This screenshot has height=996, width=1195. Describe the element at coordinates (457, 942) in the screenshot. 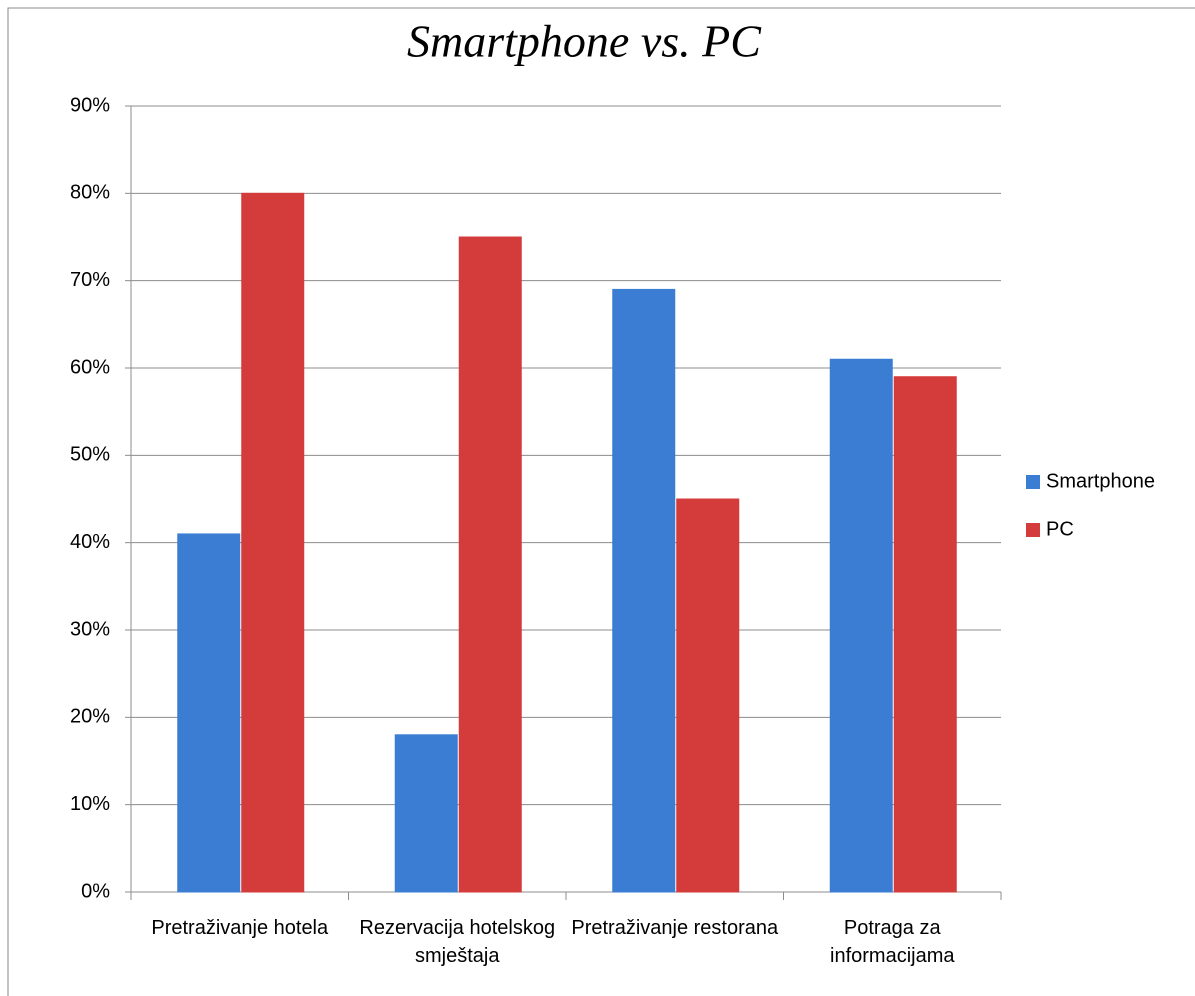

I see `x-tick-label: Rezervacija hotelskog smještaja` at that location.